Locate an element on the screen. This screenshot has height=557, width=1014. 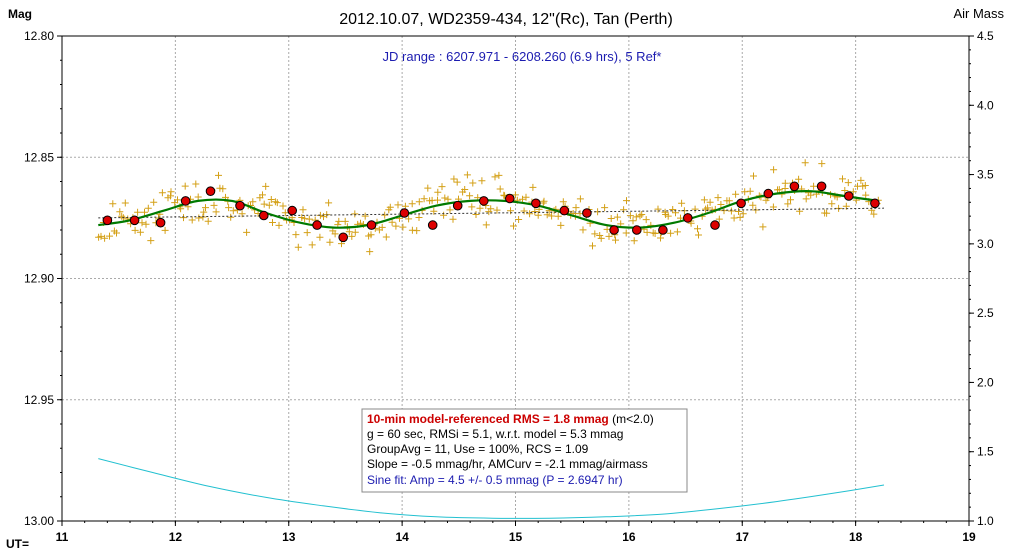
y-right-tick-label: 4.5 is located at coordinates (985, 36).